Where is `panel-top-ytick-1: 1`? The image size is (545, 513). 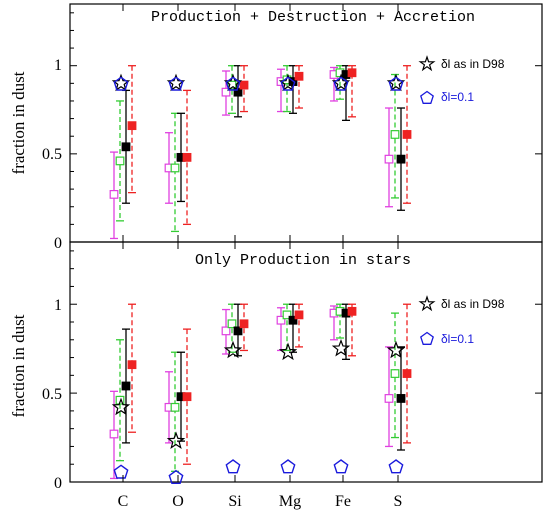
panel-top-ytick-1: 1 is located at coordinates (58, 65).